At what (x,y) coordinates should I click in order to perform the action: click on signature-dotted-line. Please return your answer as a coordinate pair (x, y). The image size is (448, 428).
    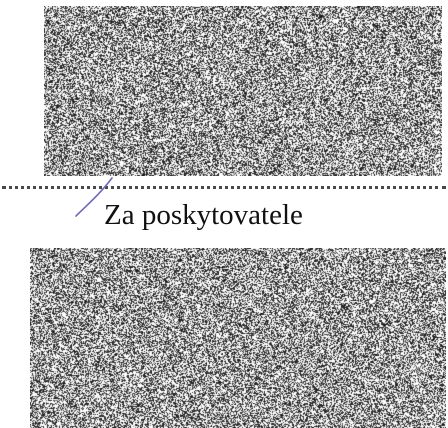
    Looking at the image, I should click on (224, 187).